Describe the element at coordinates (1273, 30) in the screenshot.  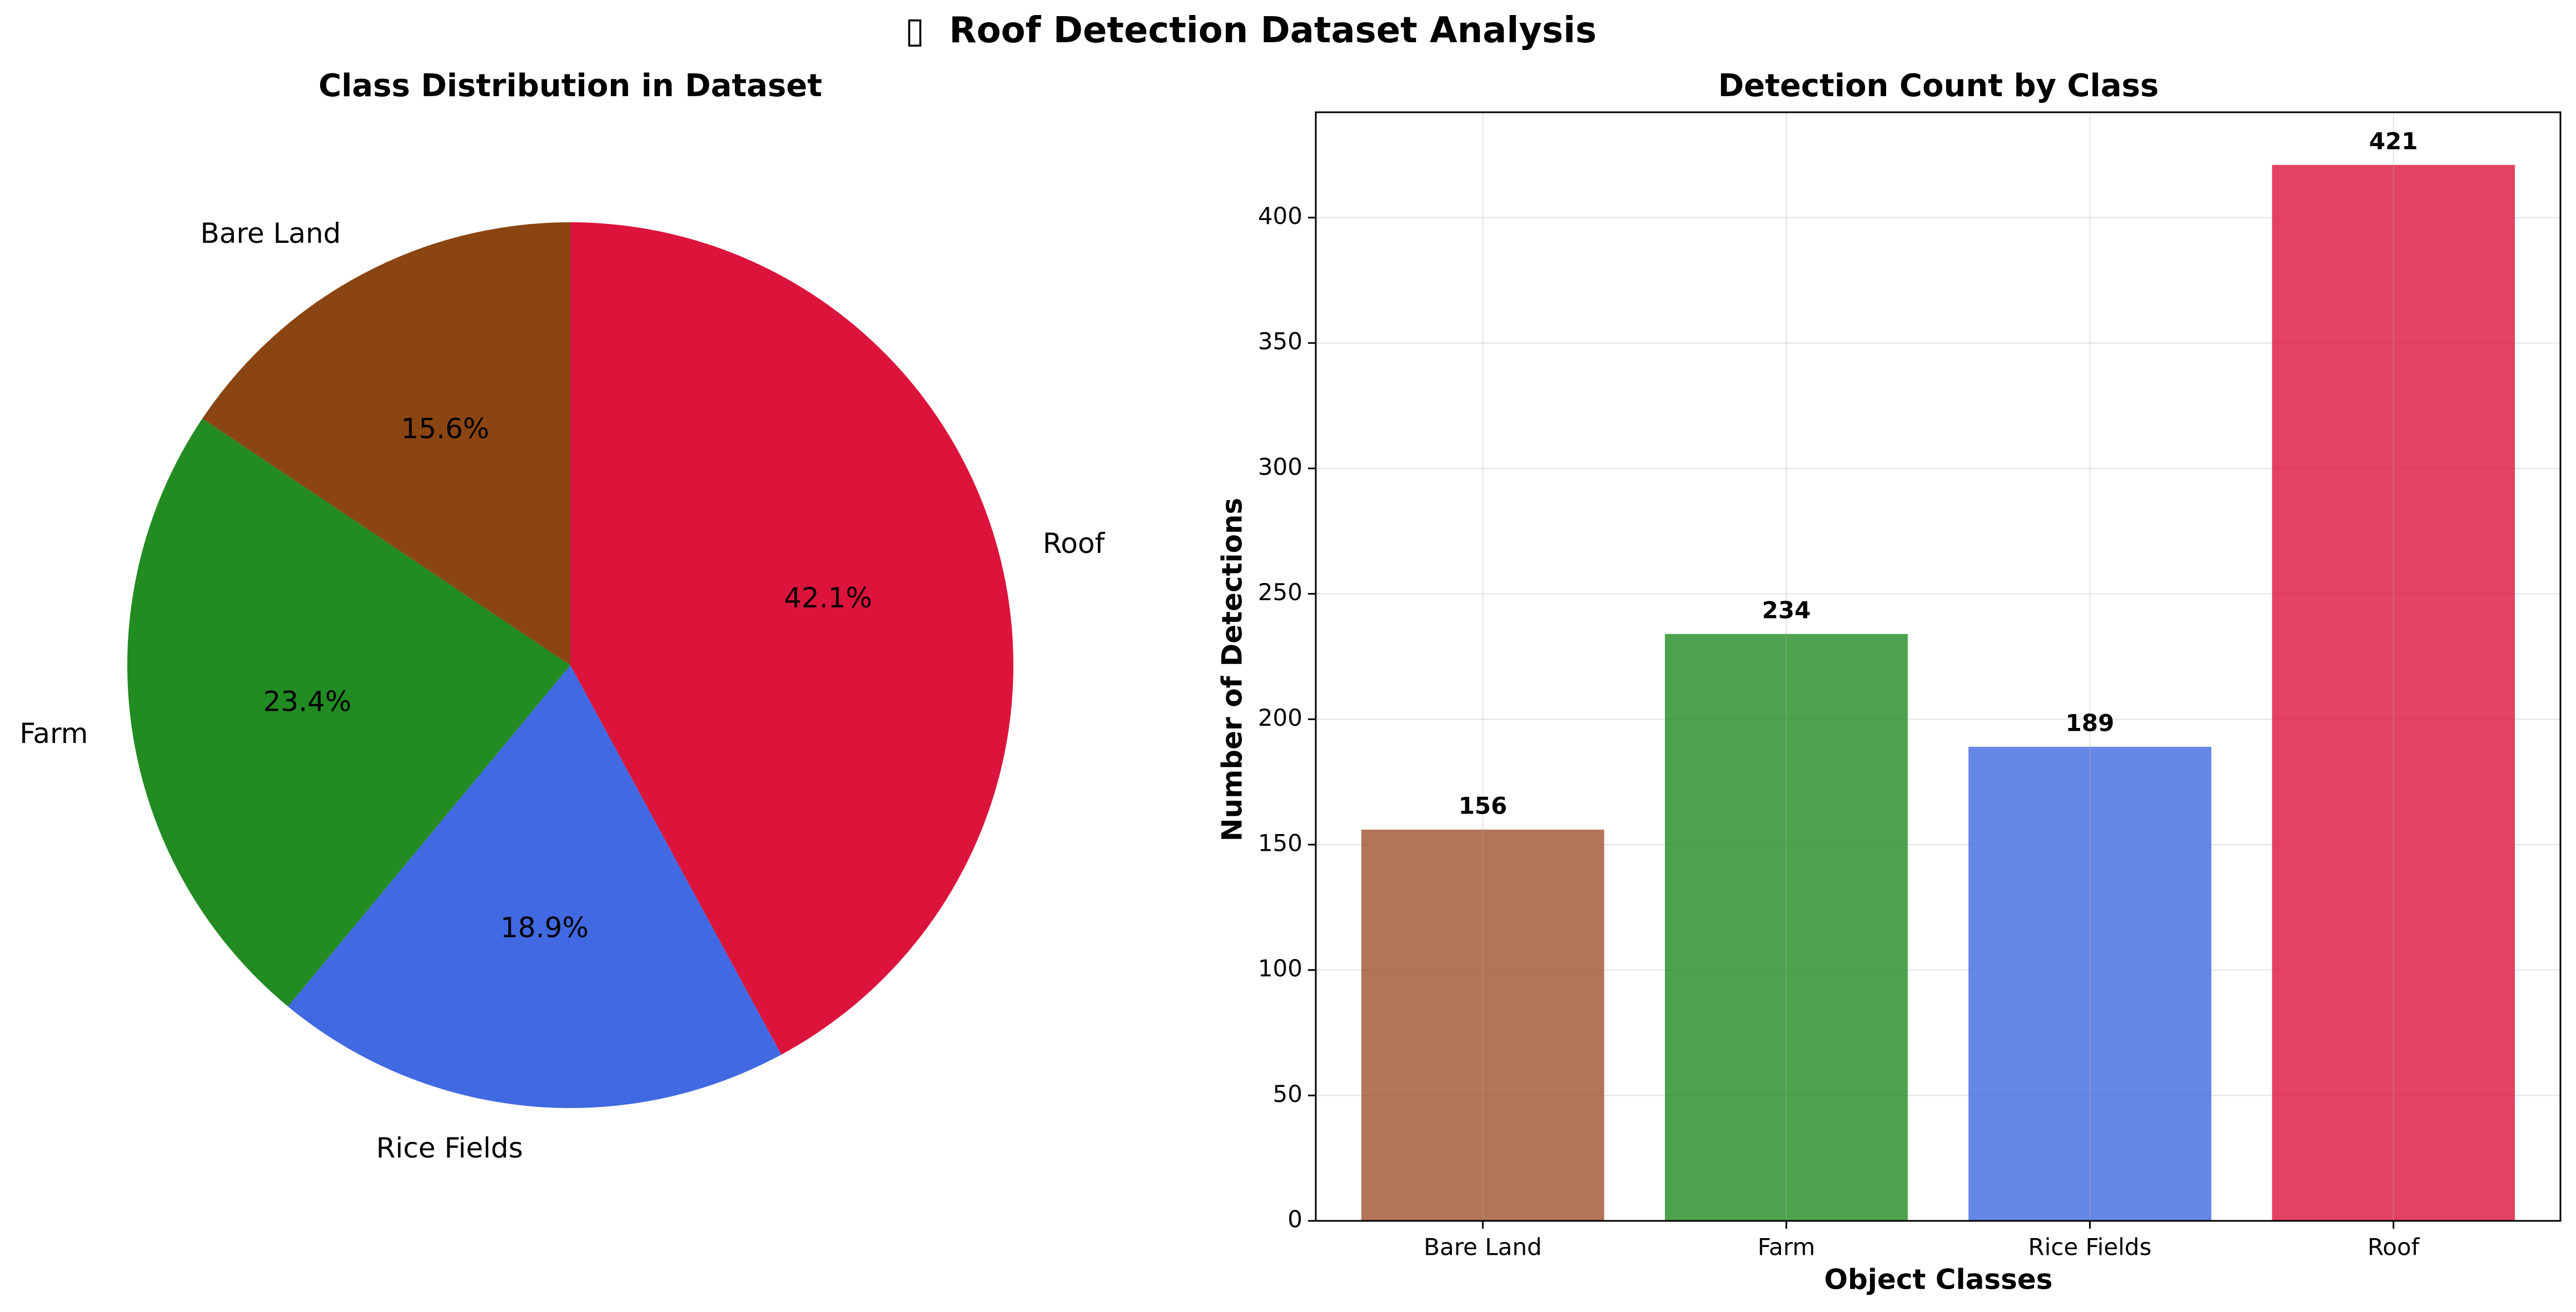
I see `figure-title-text: Roof Detection Dataset Analysis` at that location.